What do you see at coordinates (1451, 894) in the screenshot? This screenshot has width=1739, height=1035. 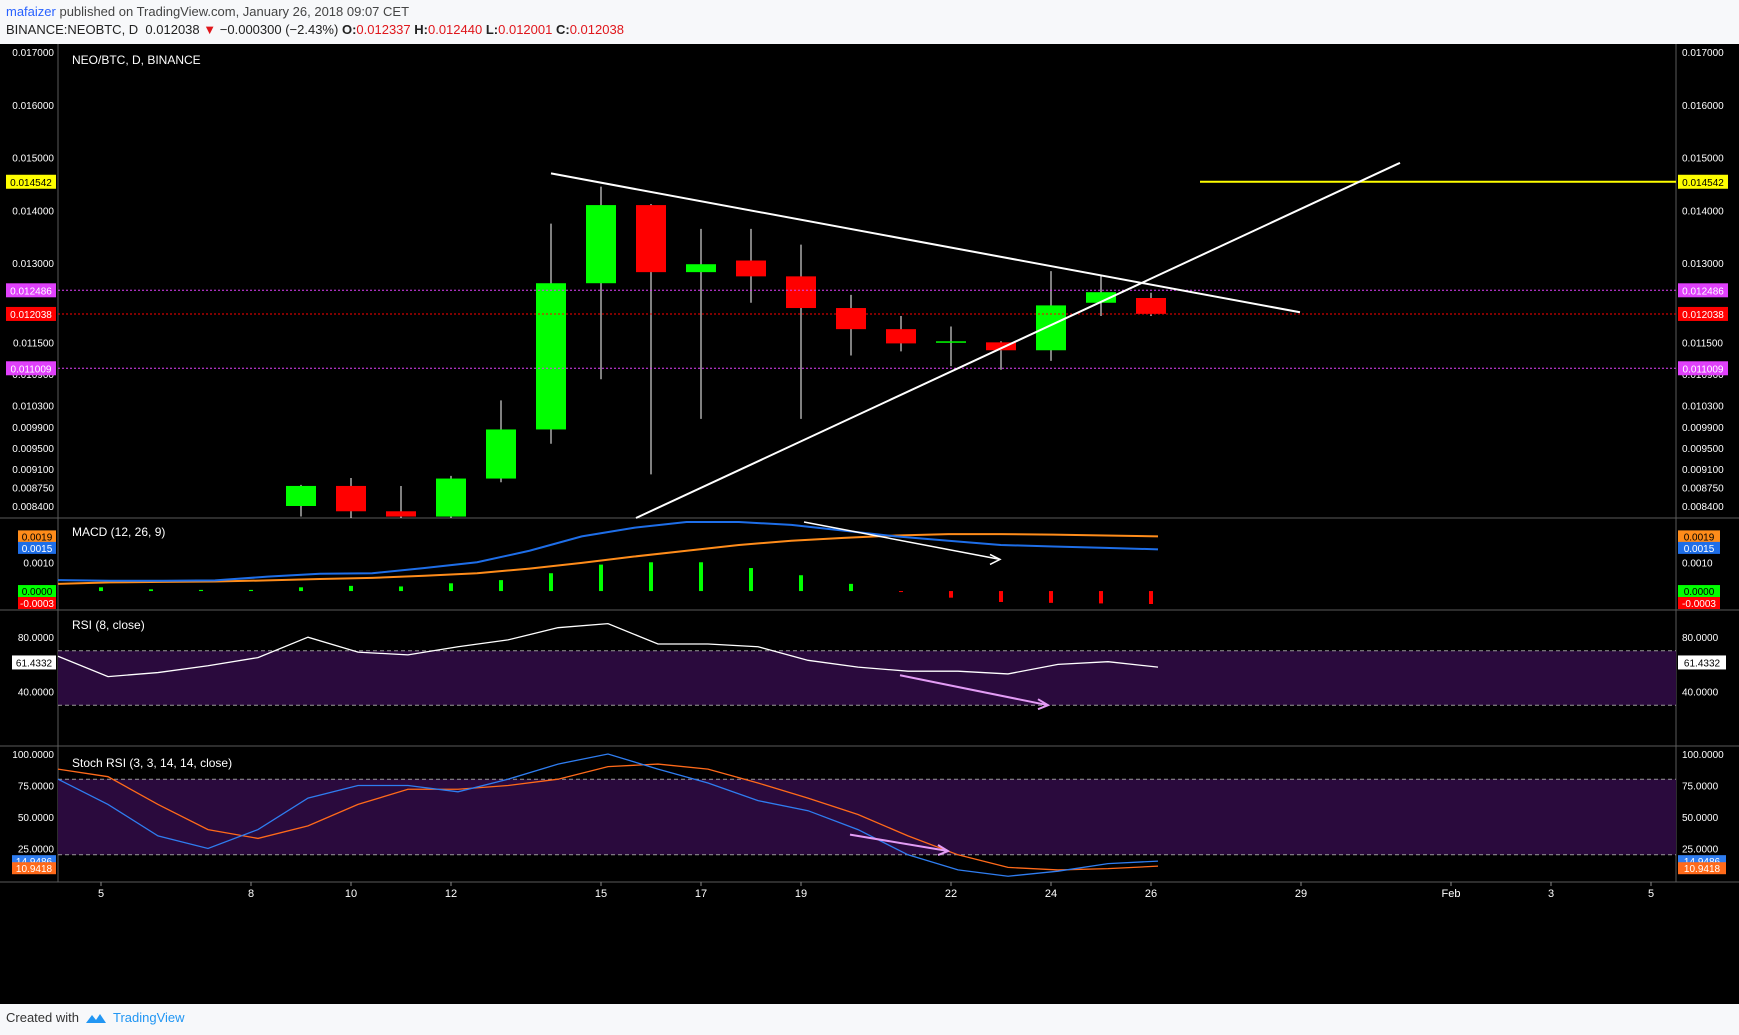 I see `x-tick-label: Feb` at bounding box center [1451, 894].